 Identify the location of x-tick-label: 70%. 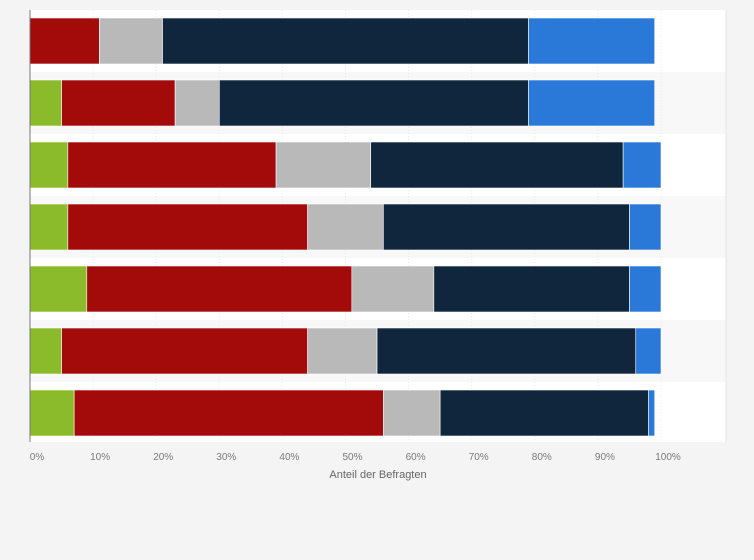
(479, 457).